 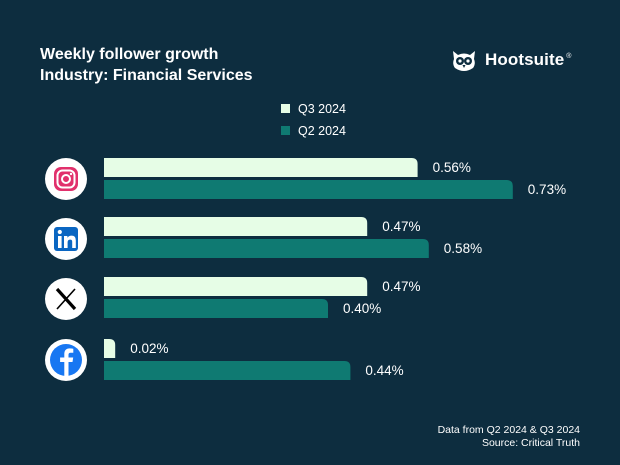 I want to click on value-label-facebook-q3: 0.02%, so click(x=149, y=348).